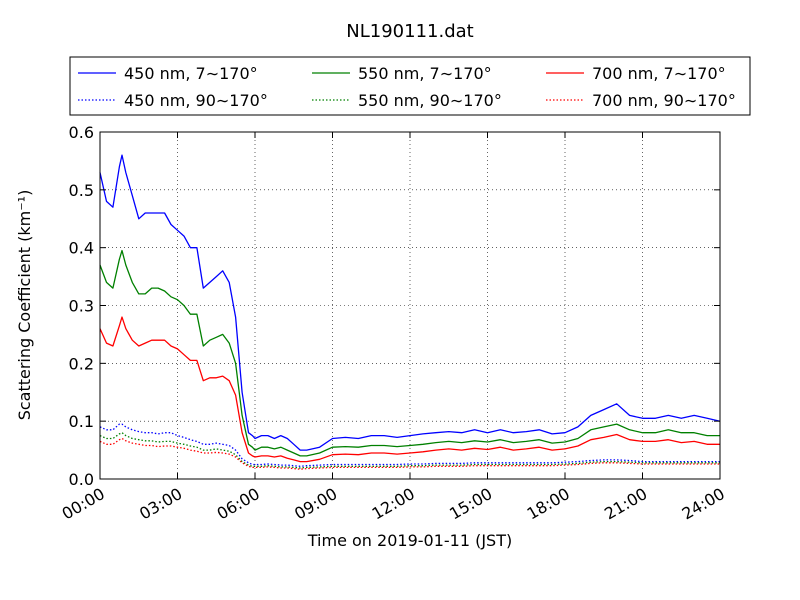 The height and width of the screenshot is (600, 800). What do you see at coordinates (625, 504) in the screenshot?
I see `x-tick-label: 21:00` at bounding box center [625, 504].